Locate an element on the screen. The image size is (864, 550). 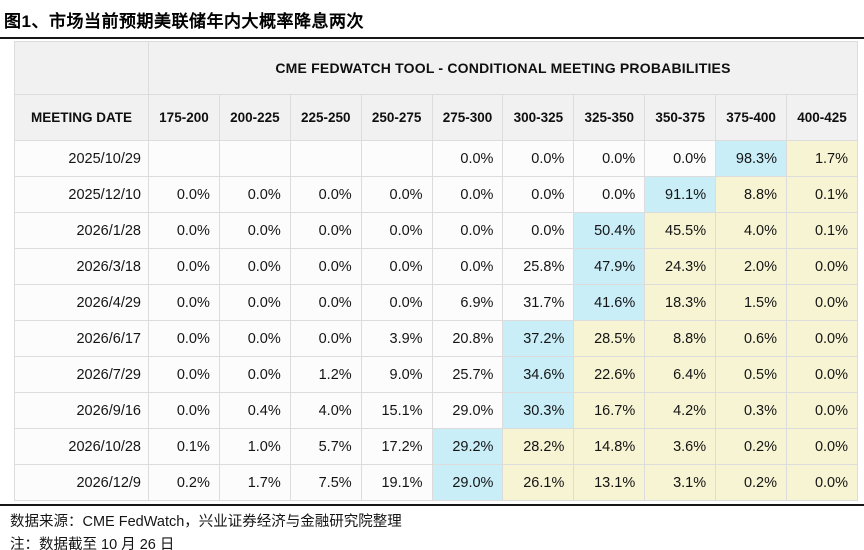
probability-cell: 3.9% is located at coordinates (396, 338).